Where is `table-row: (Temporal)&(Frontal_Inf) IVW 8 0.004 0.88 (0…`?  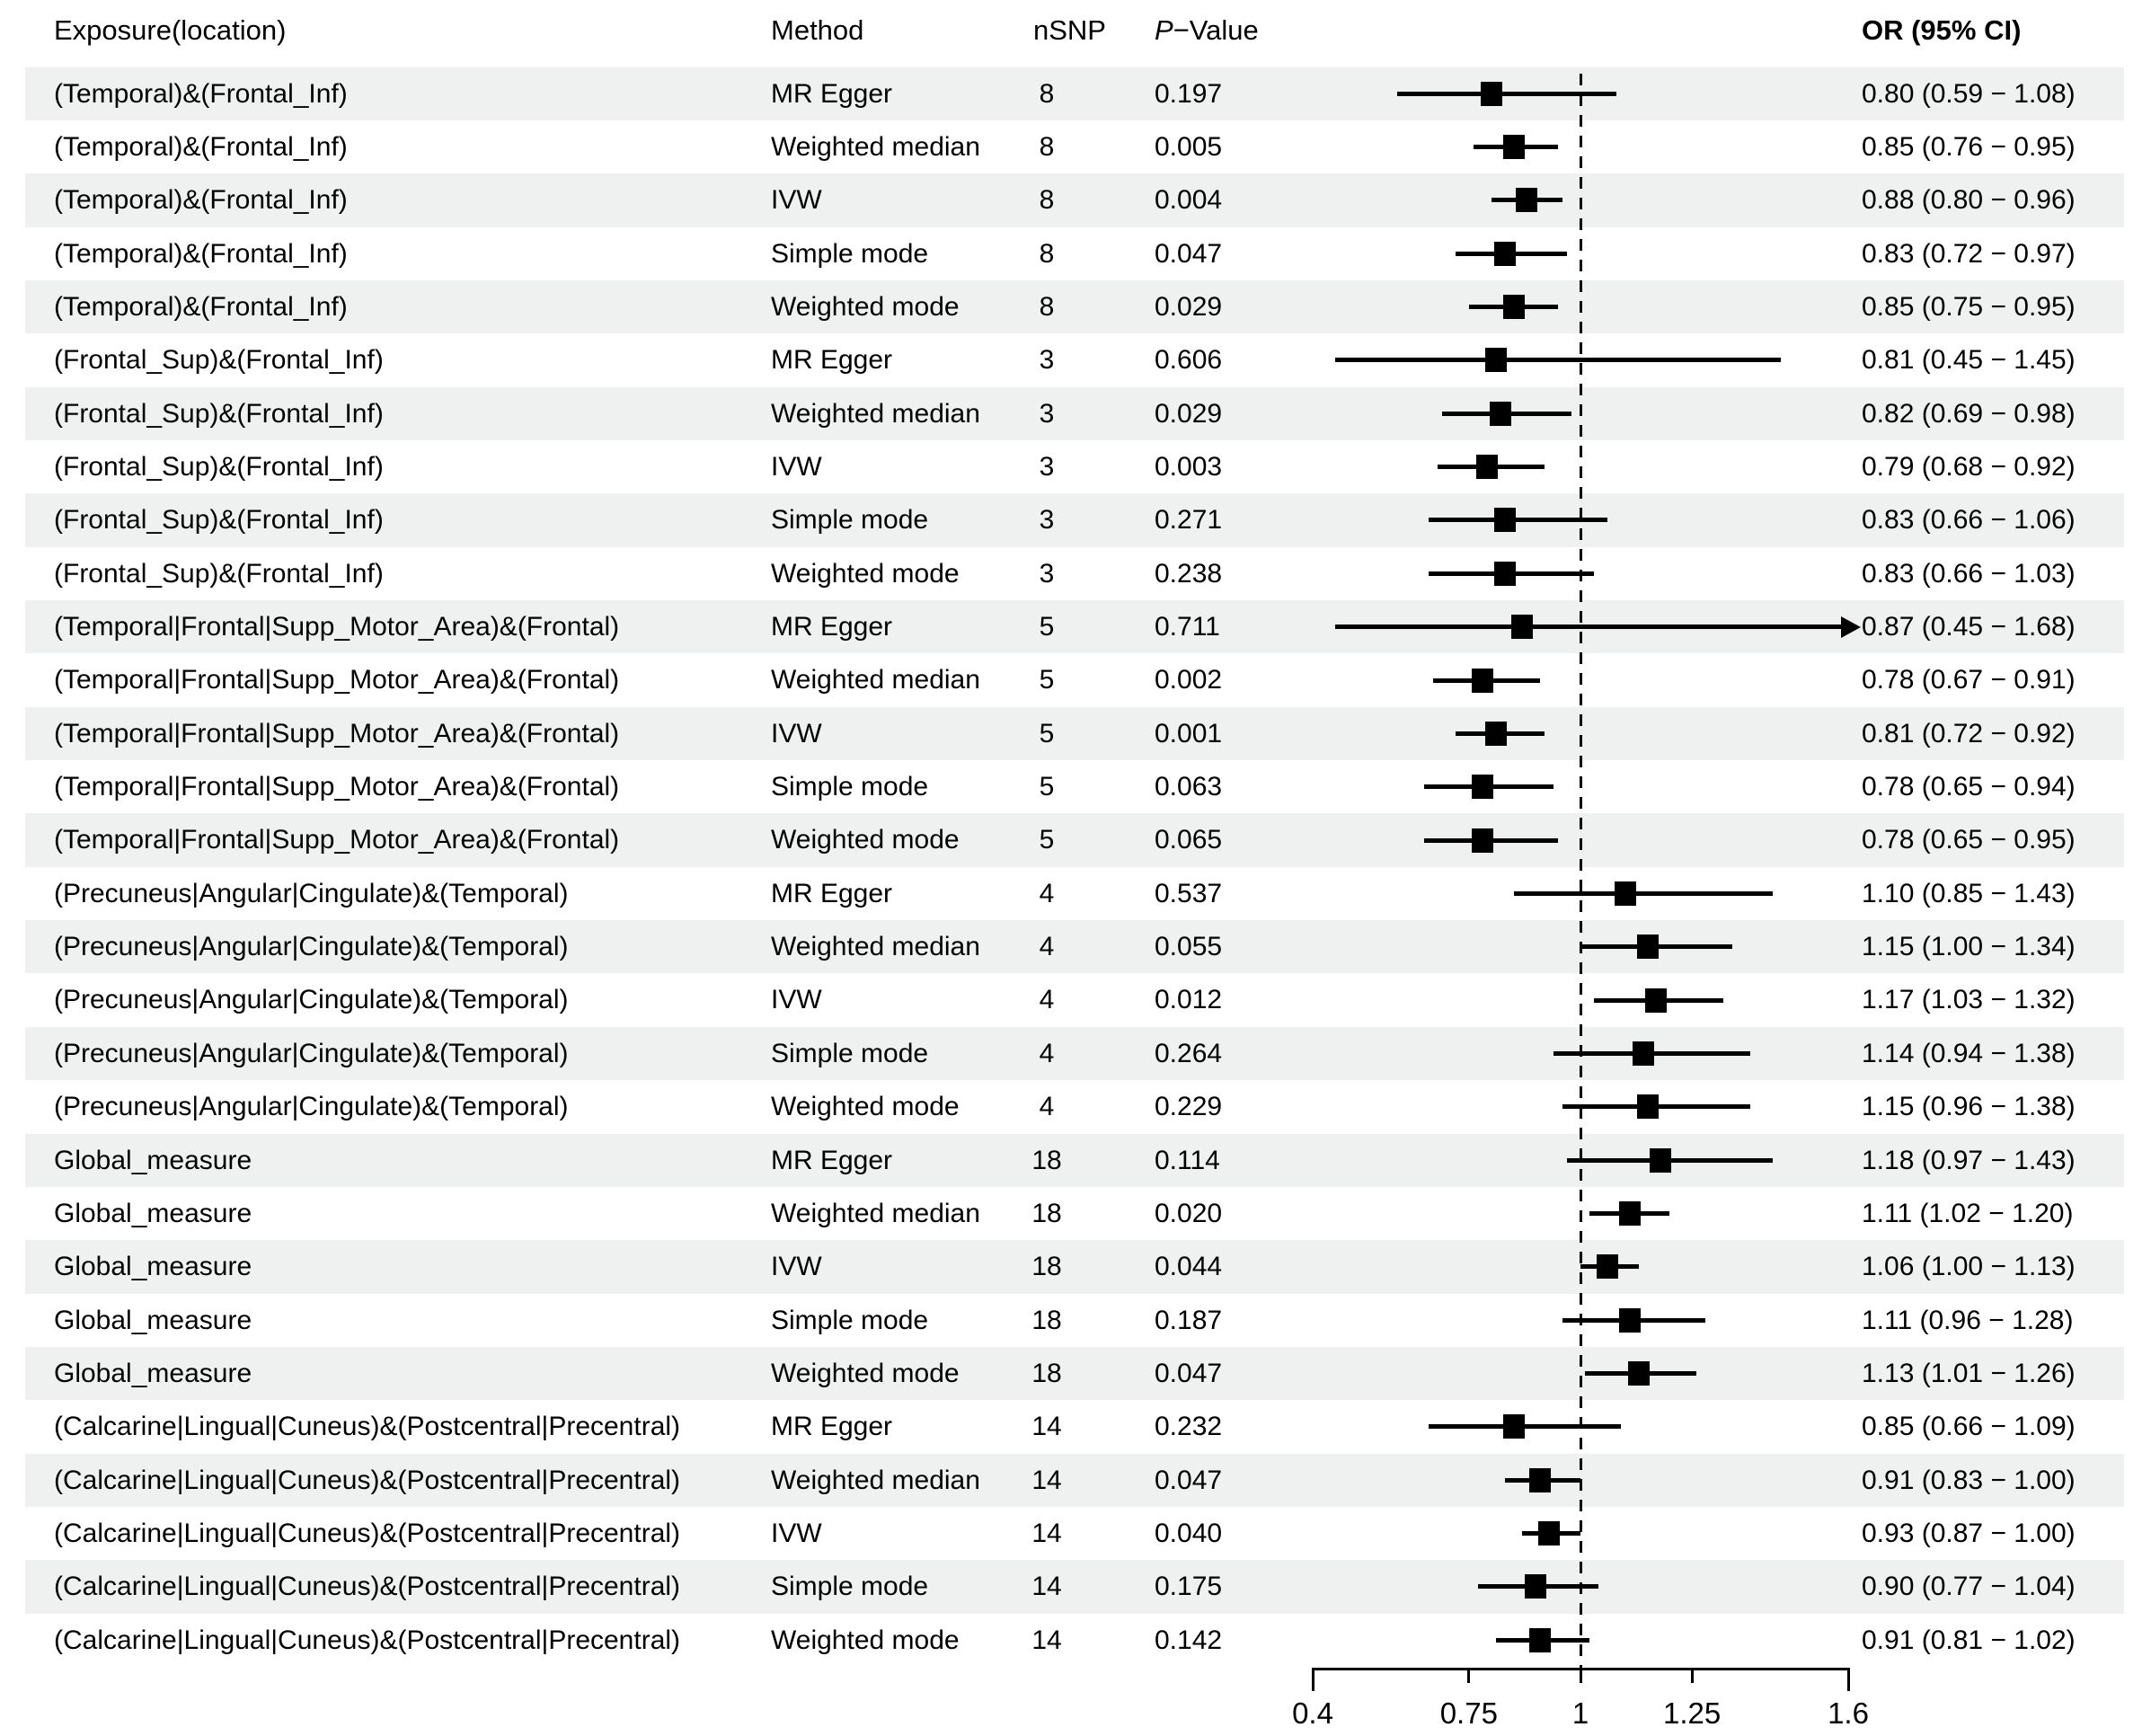
table-row: (Temporal)&(Frontal_Inf) IVW 8 0.004 0.88 (0… is located at coordinates (1075, 200).